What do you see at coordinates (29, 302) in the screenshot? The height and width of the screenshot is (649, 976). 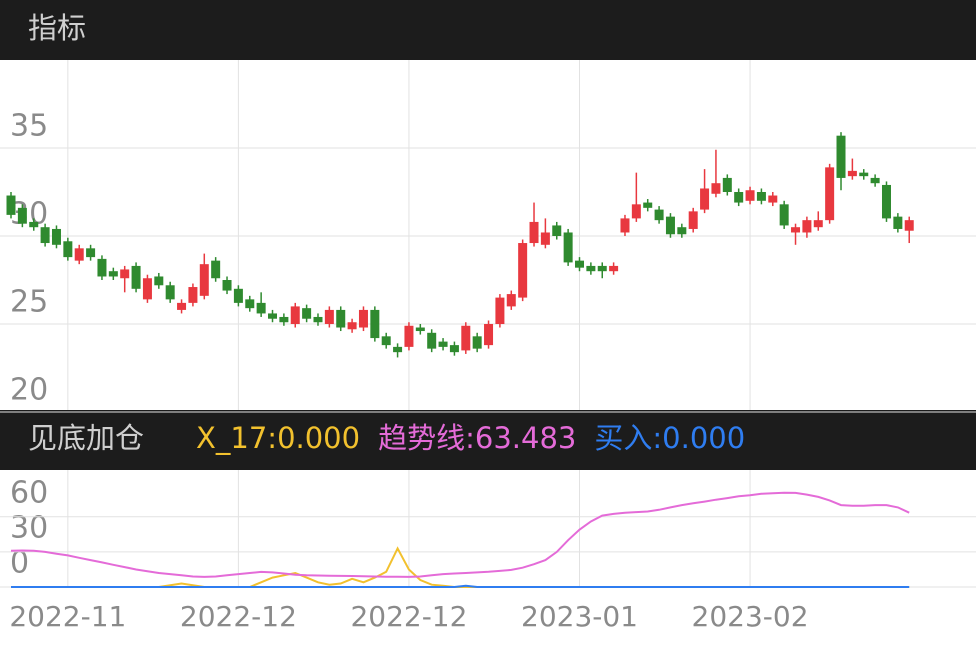 I see `y-tick-label: 25` at bounding box center [29, 302].